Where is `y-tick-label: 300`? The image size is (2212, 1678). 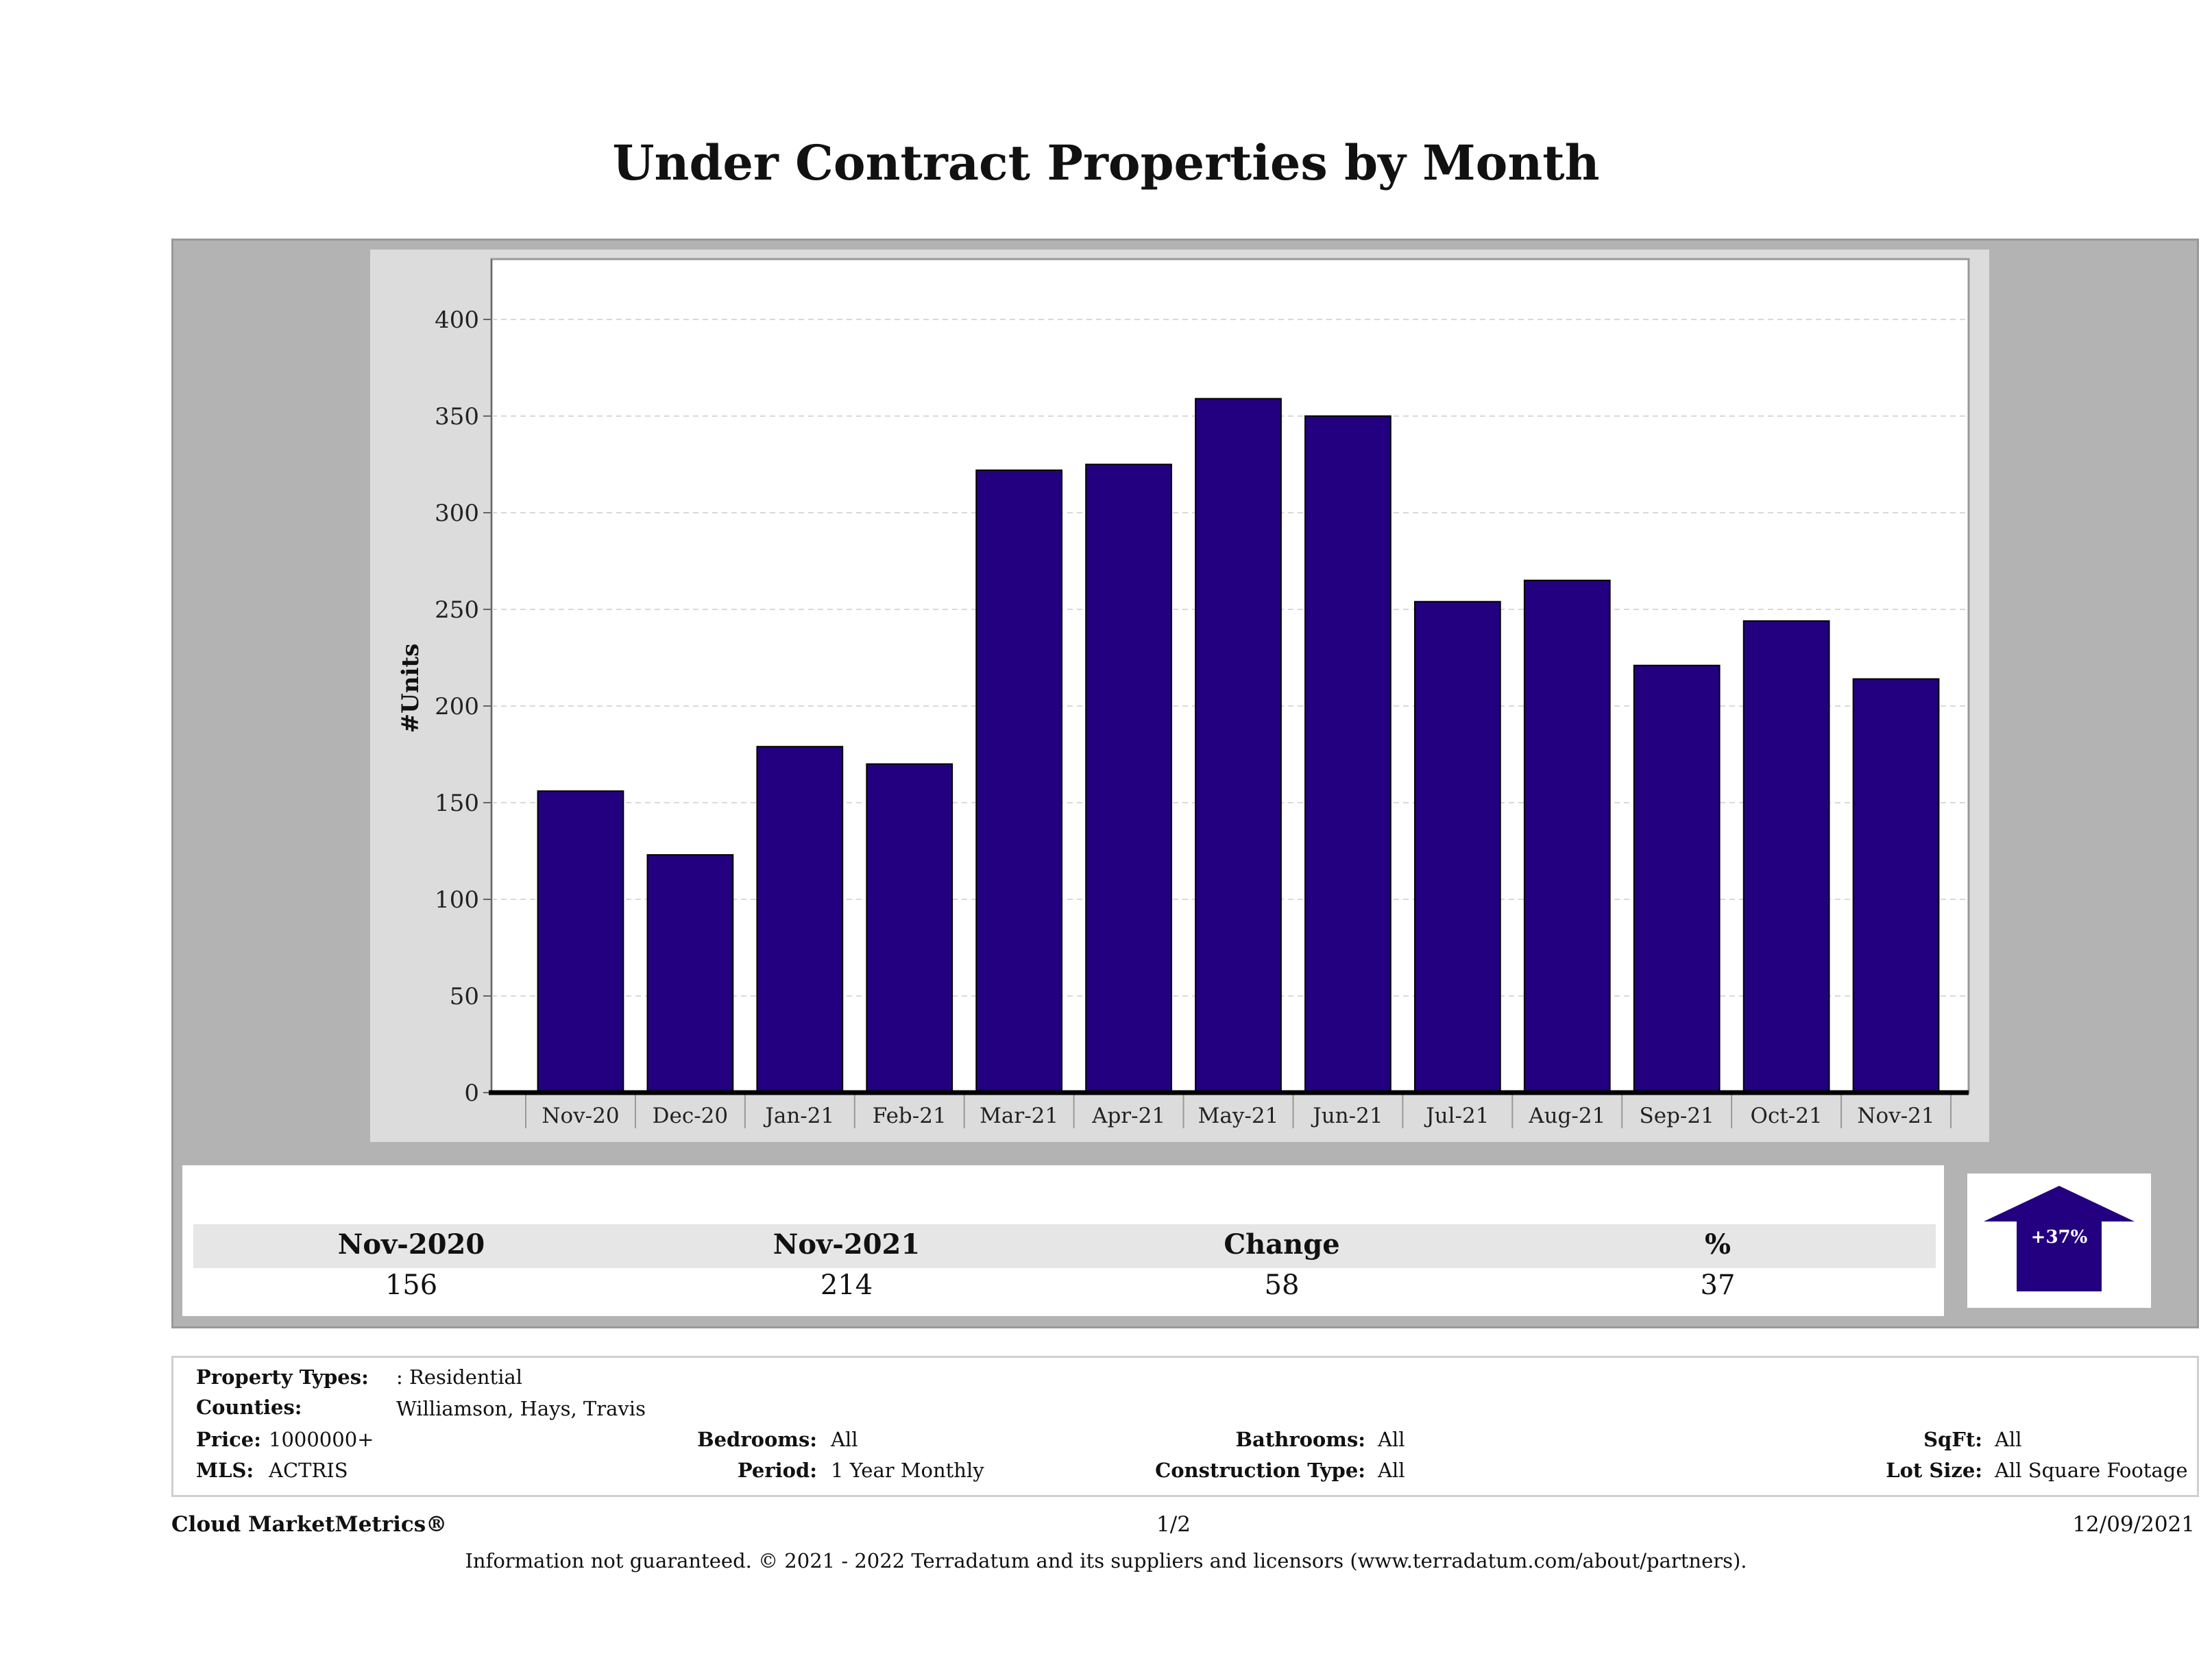 y-tick-label: 300 is located at coordinates (457, 513).